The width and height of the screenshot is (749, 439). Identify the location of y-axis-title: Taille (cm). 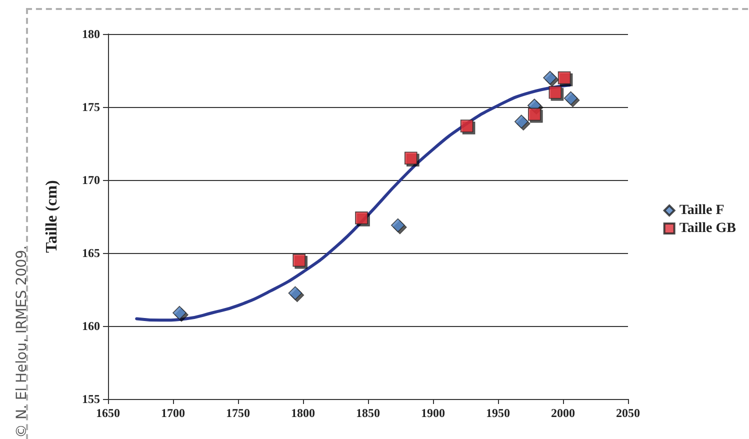
(52, 216).